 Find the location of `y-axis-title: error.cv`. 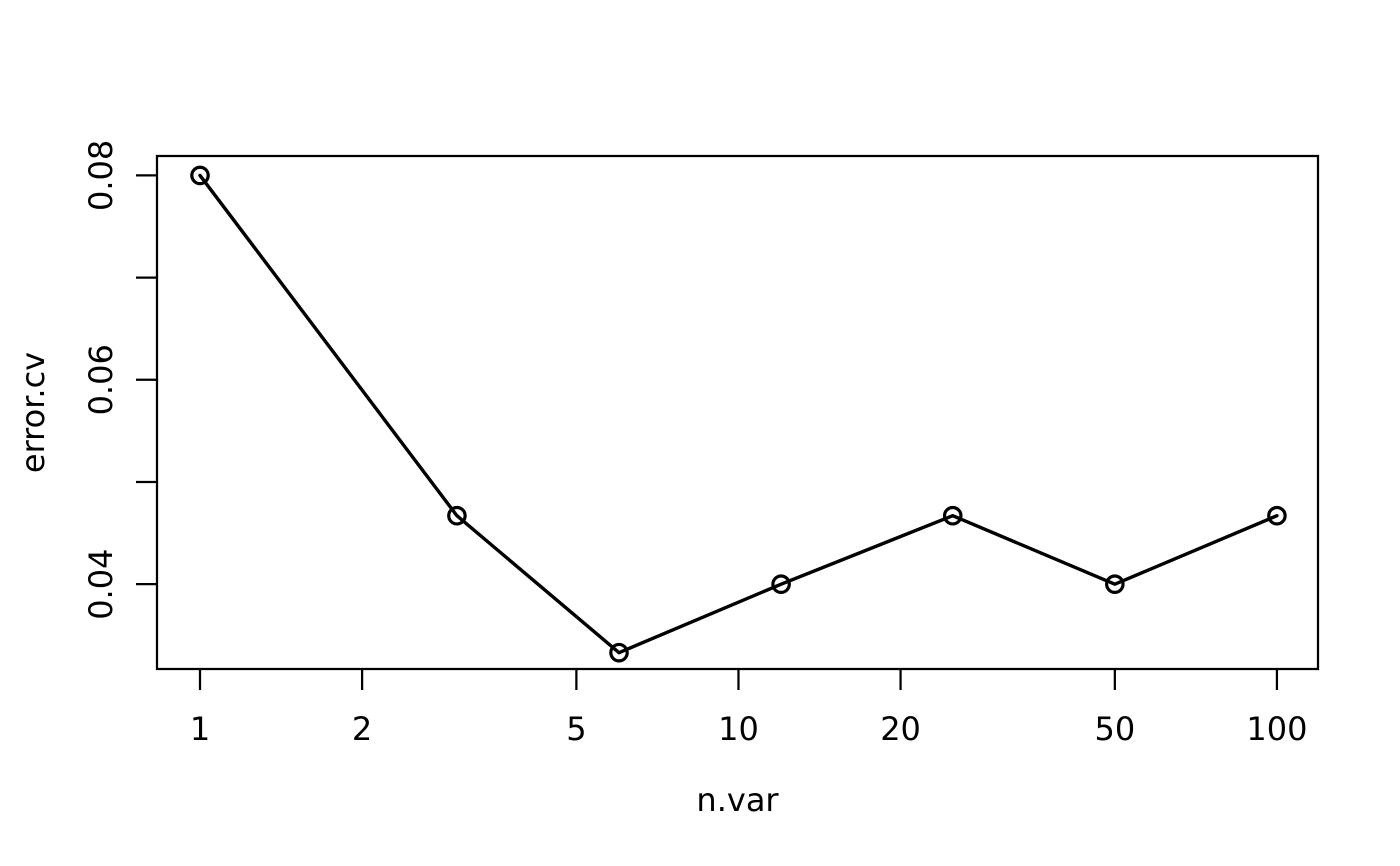

y-axis-title: error.cv is located at coordinates (33, 412).